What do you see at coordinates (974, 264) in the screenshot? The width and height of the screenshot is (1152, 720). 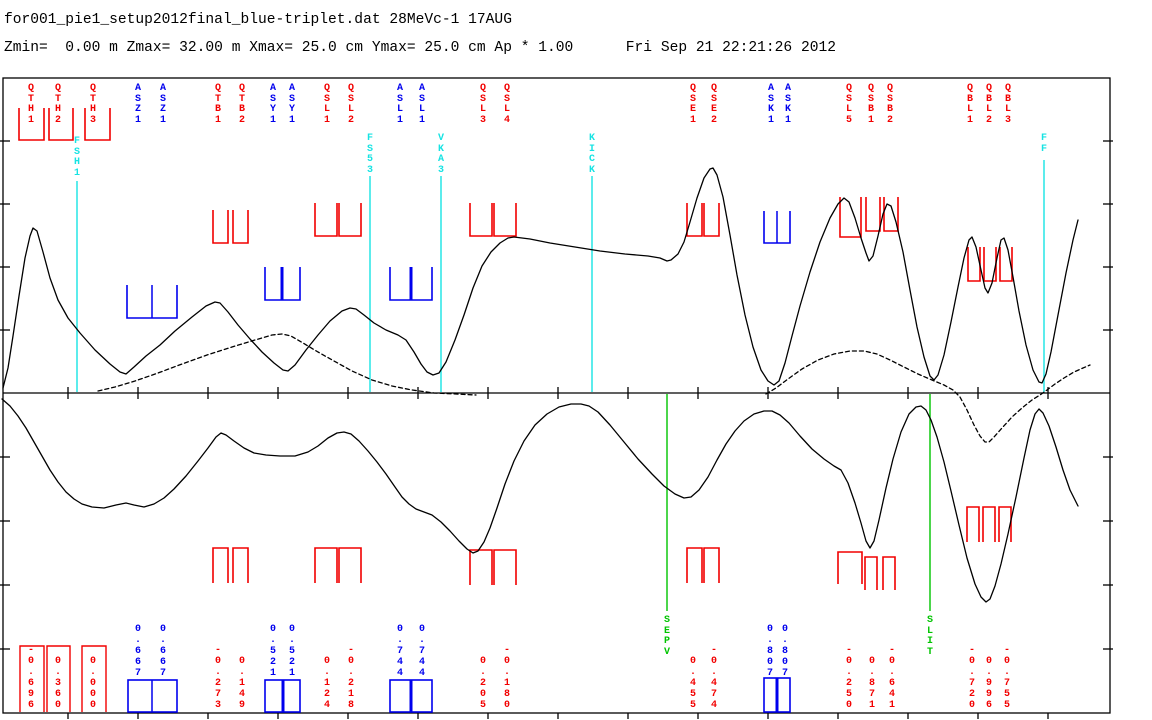 I see `magnet-symbol-top-QBL1` at bounding box center [974, 264].